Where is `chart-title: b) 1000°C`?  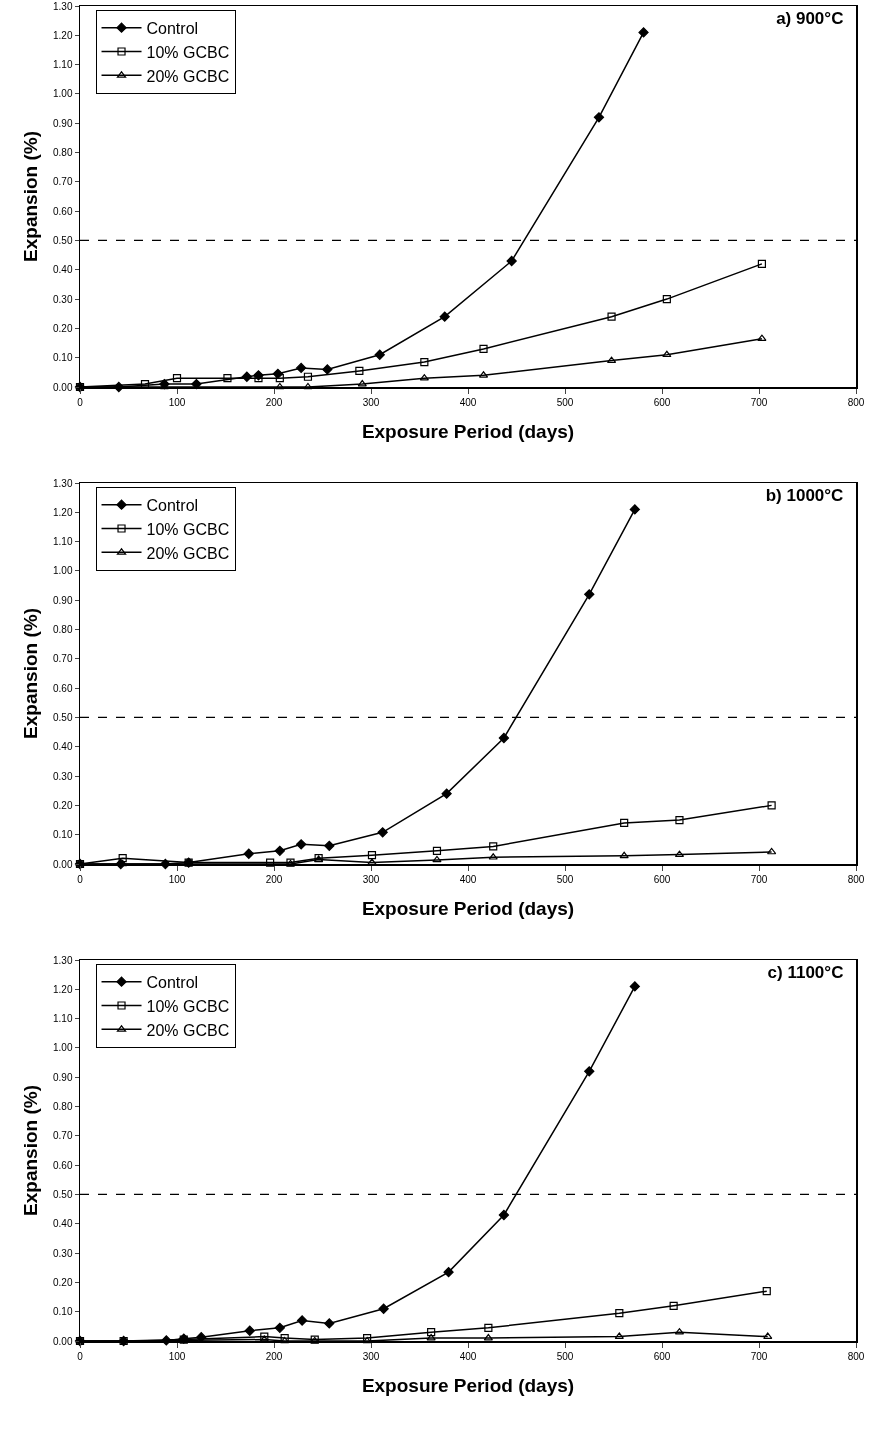
chart-title: b) 1000°C is located at coordinates (804, 495).